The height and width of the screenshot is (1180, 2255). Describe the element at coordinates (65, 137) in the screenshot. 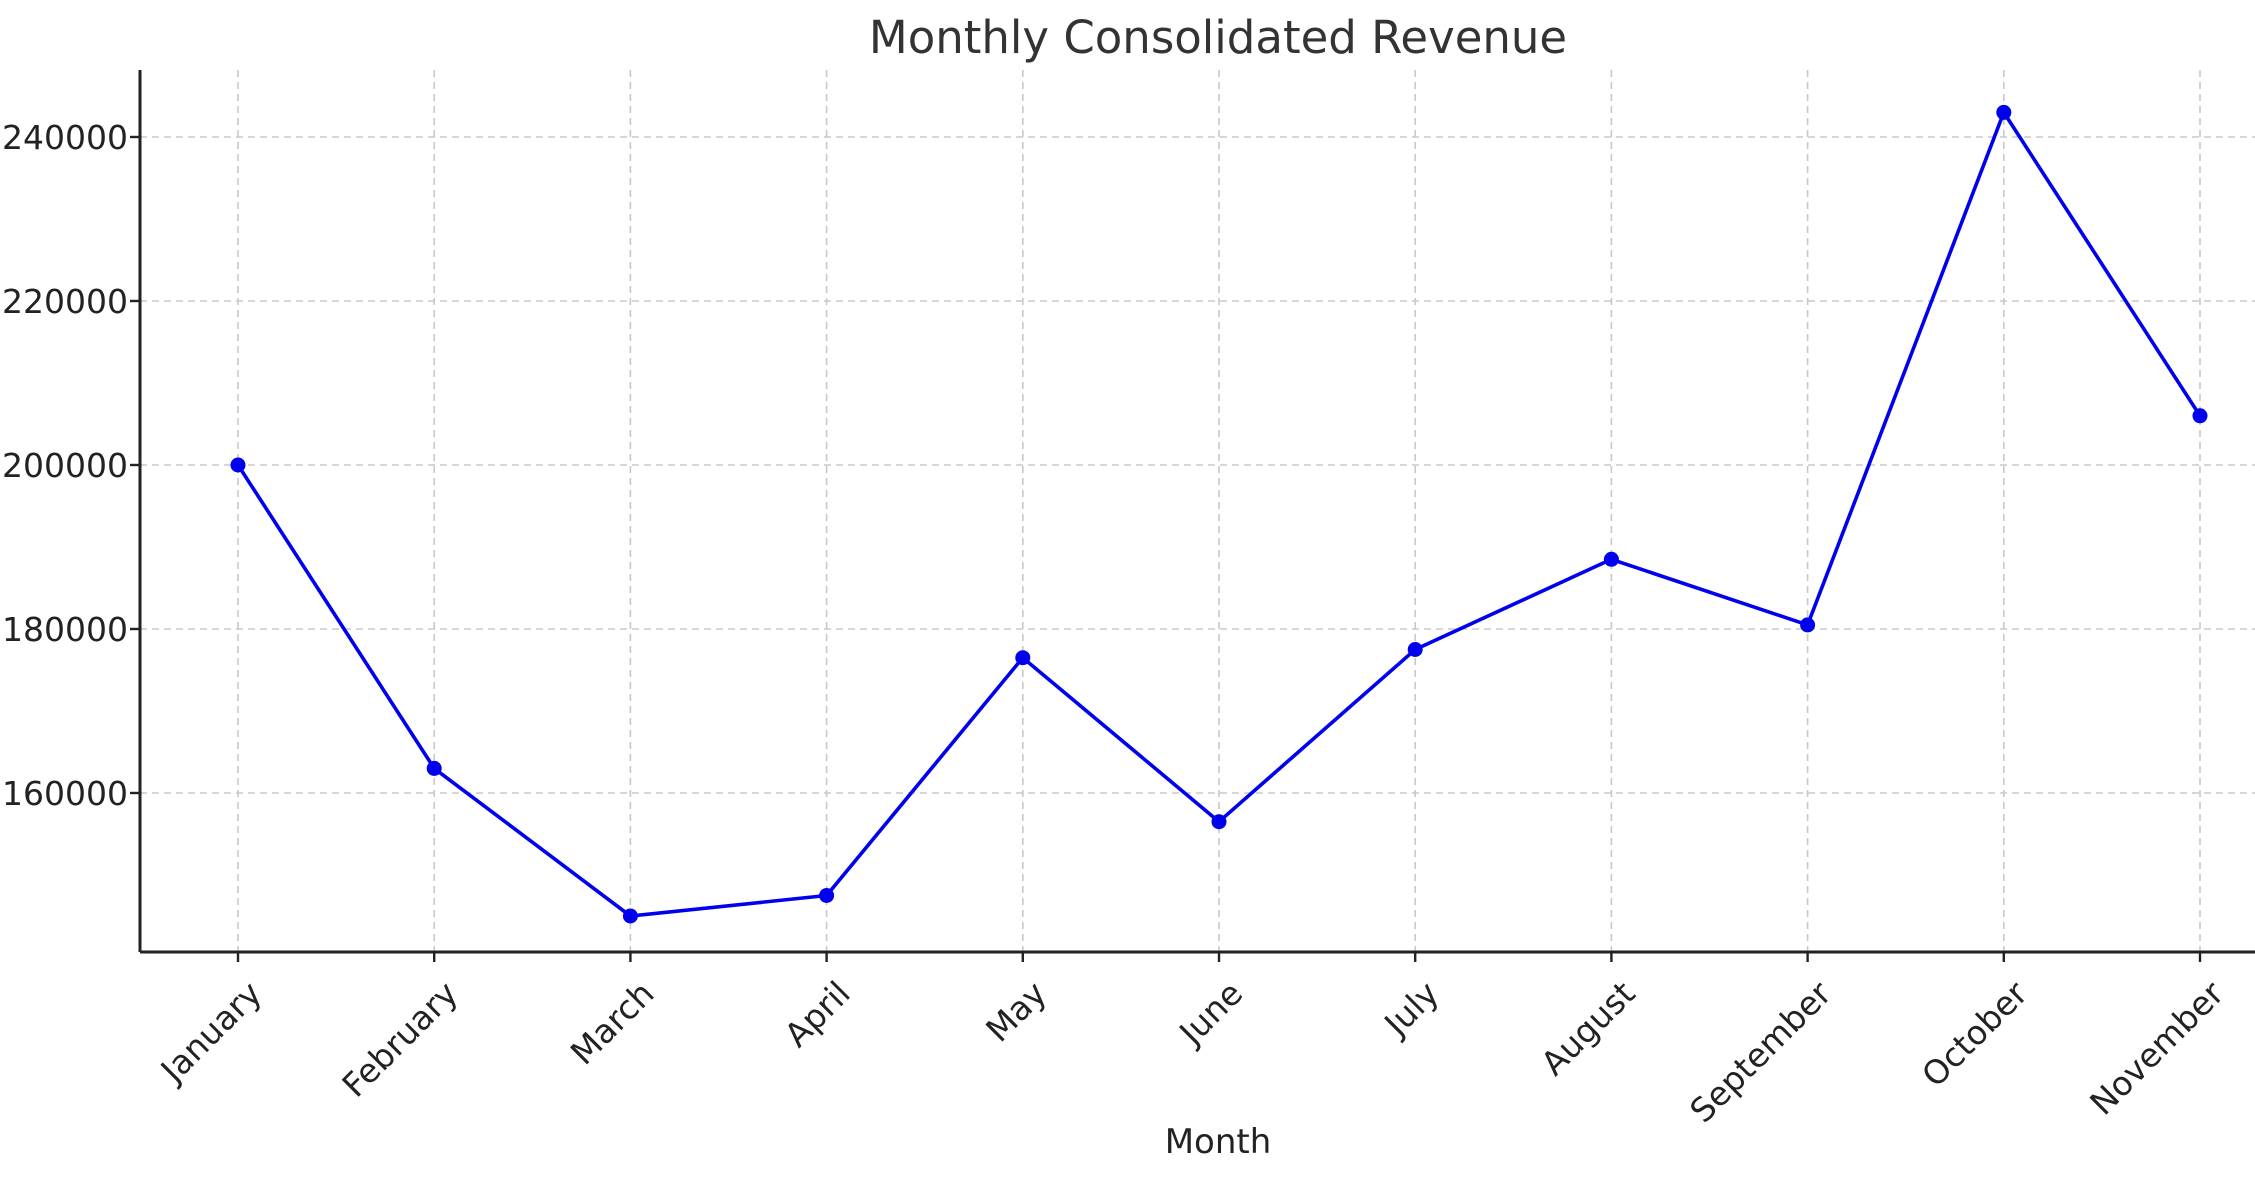

I see `y-tick-label: 240000` at that location.